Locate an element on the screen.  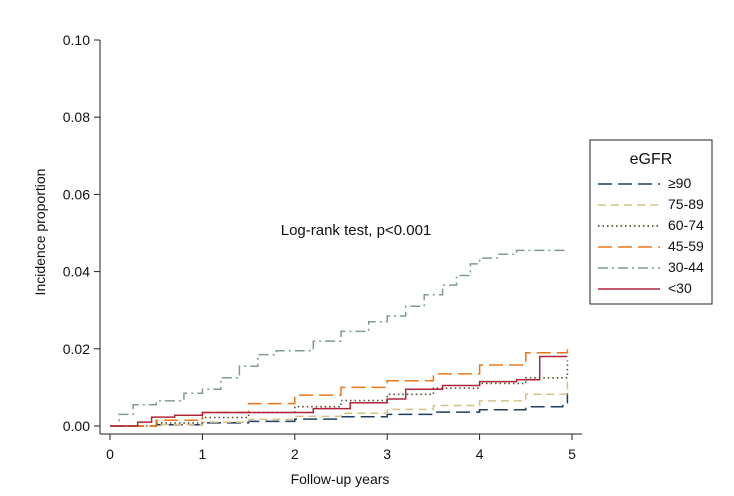
legend-label: ≥90 is located at coordinates (679, 183).